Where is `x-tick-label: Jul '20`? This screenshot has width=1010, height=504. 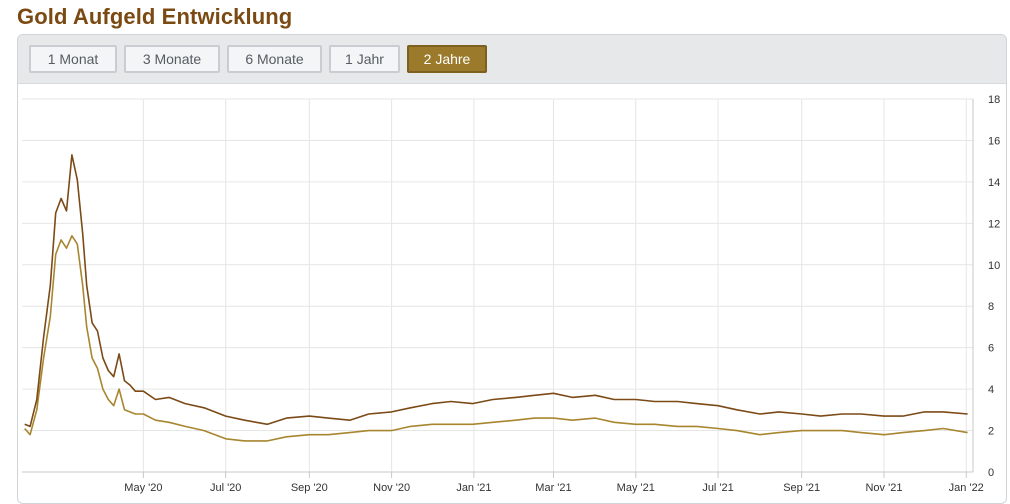
x-tick-label: Jul '20 is located at coordinates (225, 488).